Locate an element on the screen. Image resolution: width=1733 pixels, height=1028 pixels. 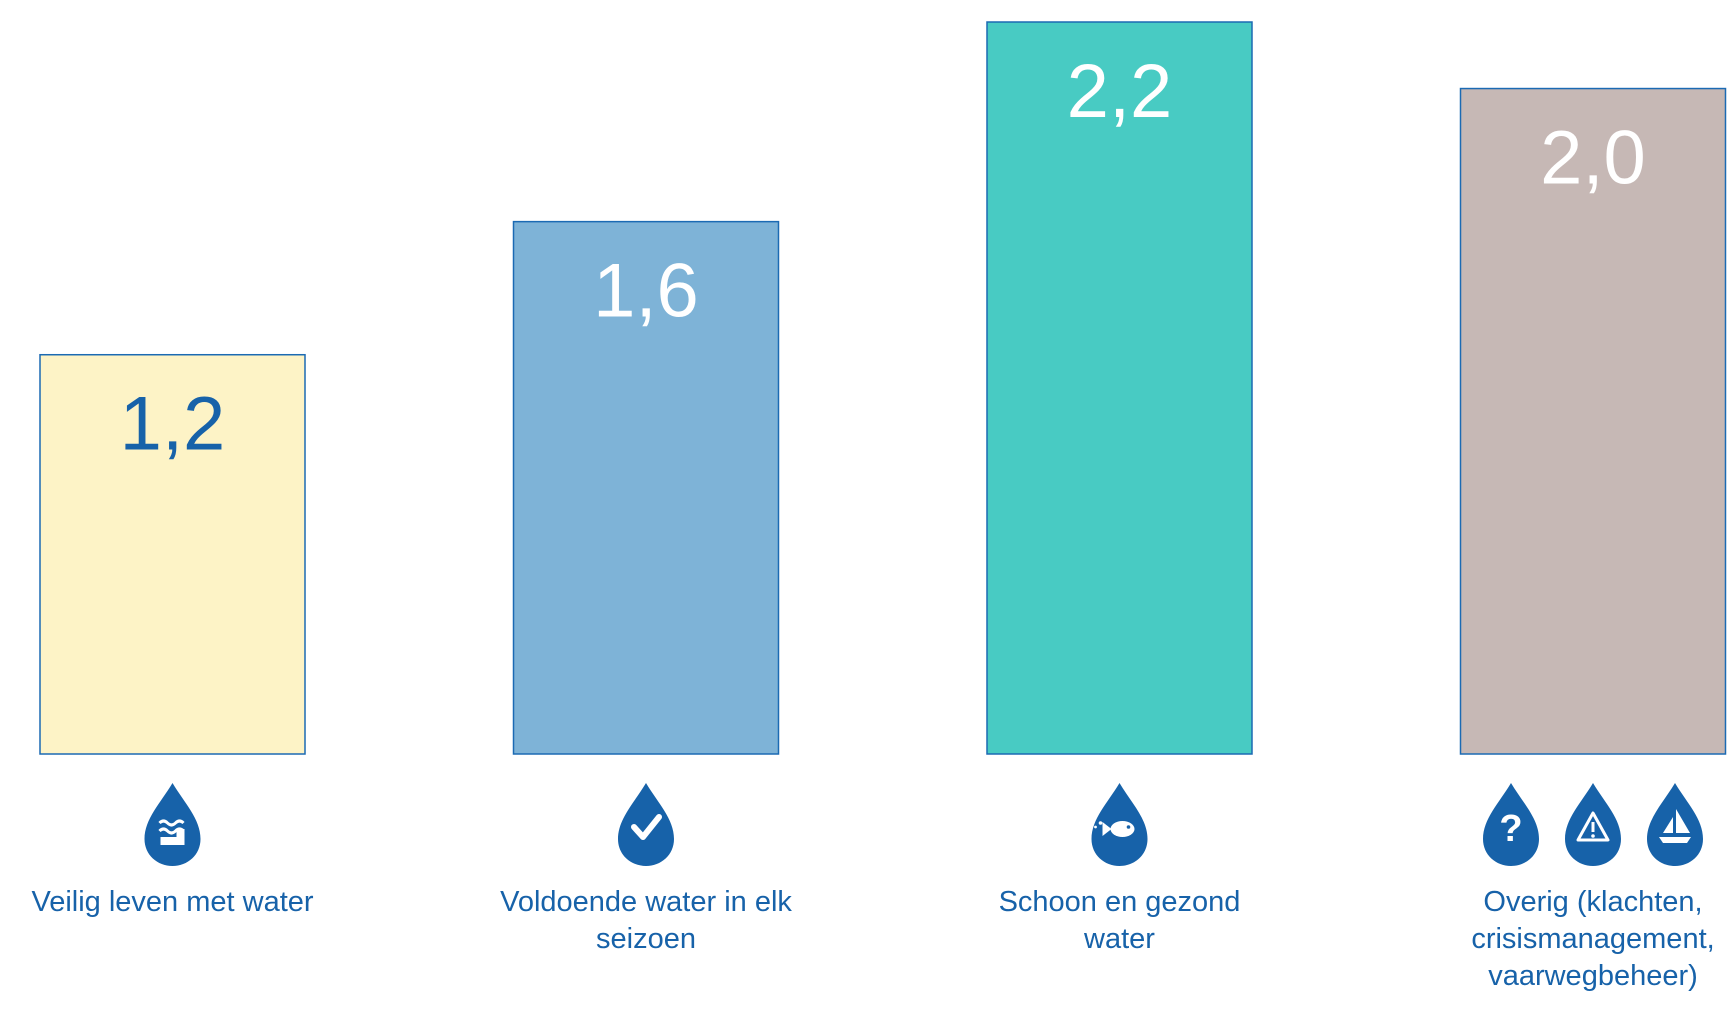
water-drop-check-icon is located at coordinates (646, 824).